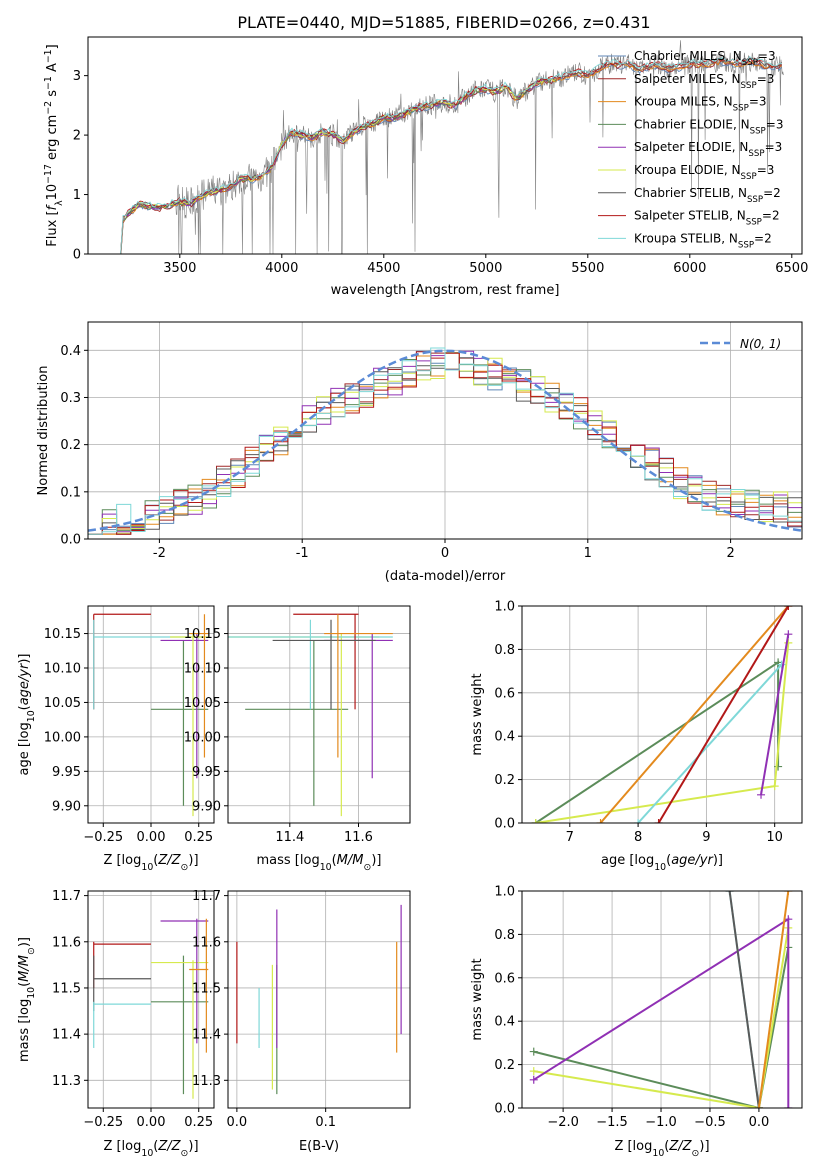  What do you see at coordinates (289, 837) in the screenshot?
I see `x-tick-label: 11.4` at bounding box center [289, 837].